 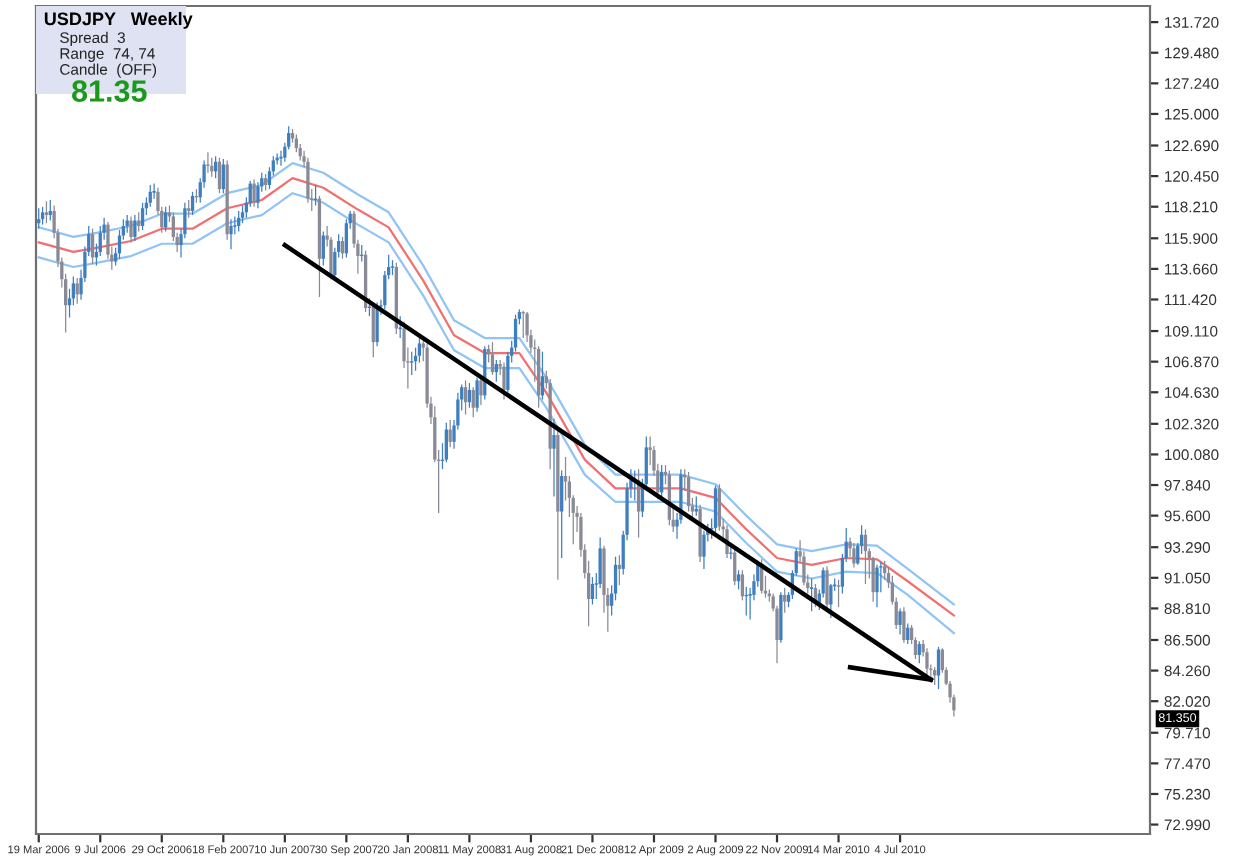 What do you see at coordinates (118, 20) in the screenshot?
I see `chart-title: USDJPY Weekly` at bounding box center [118, 20].